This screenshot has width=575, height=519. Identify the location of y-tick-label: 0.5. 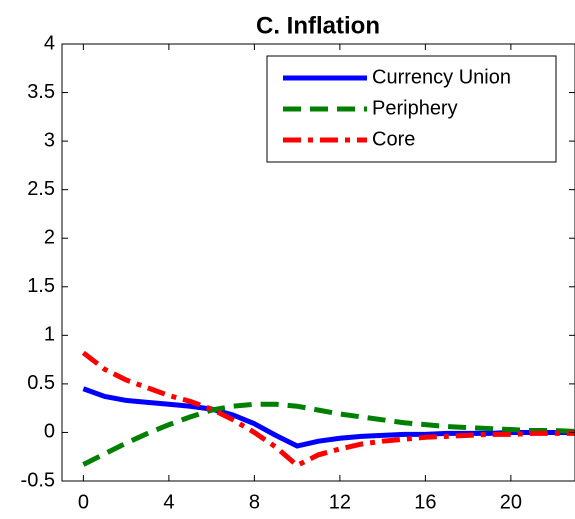
(41, 383).